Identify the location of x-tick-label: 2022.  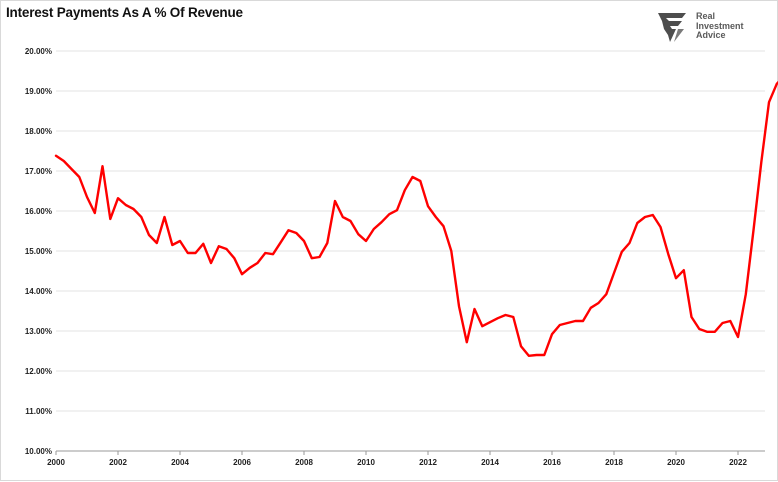
(738, 462).